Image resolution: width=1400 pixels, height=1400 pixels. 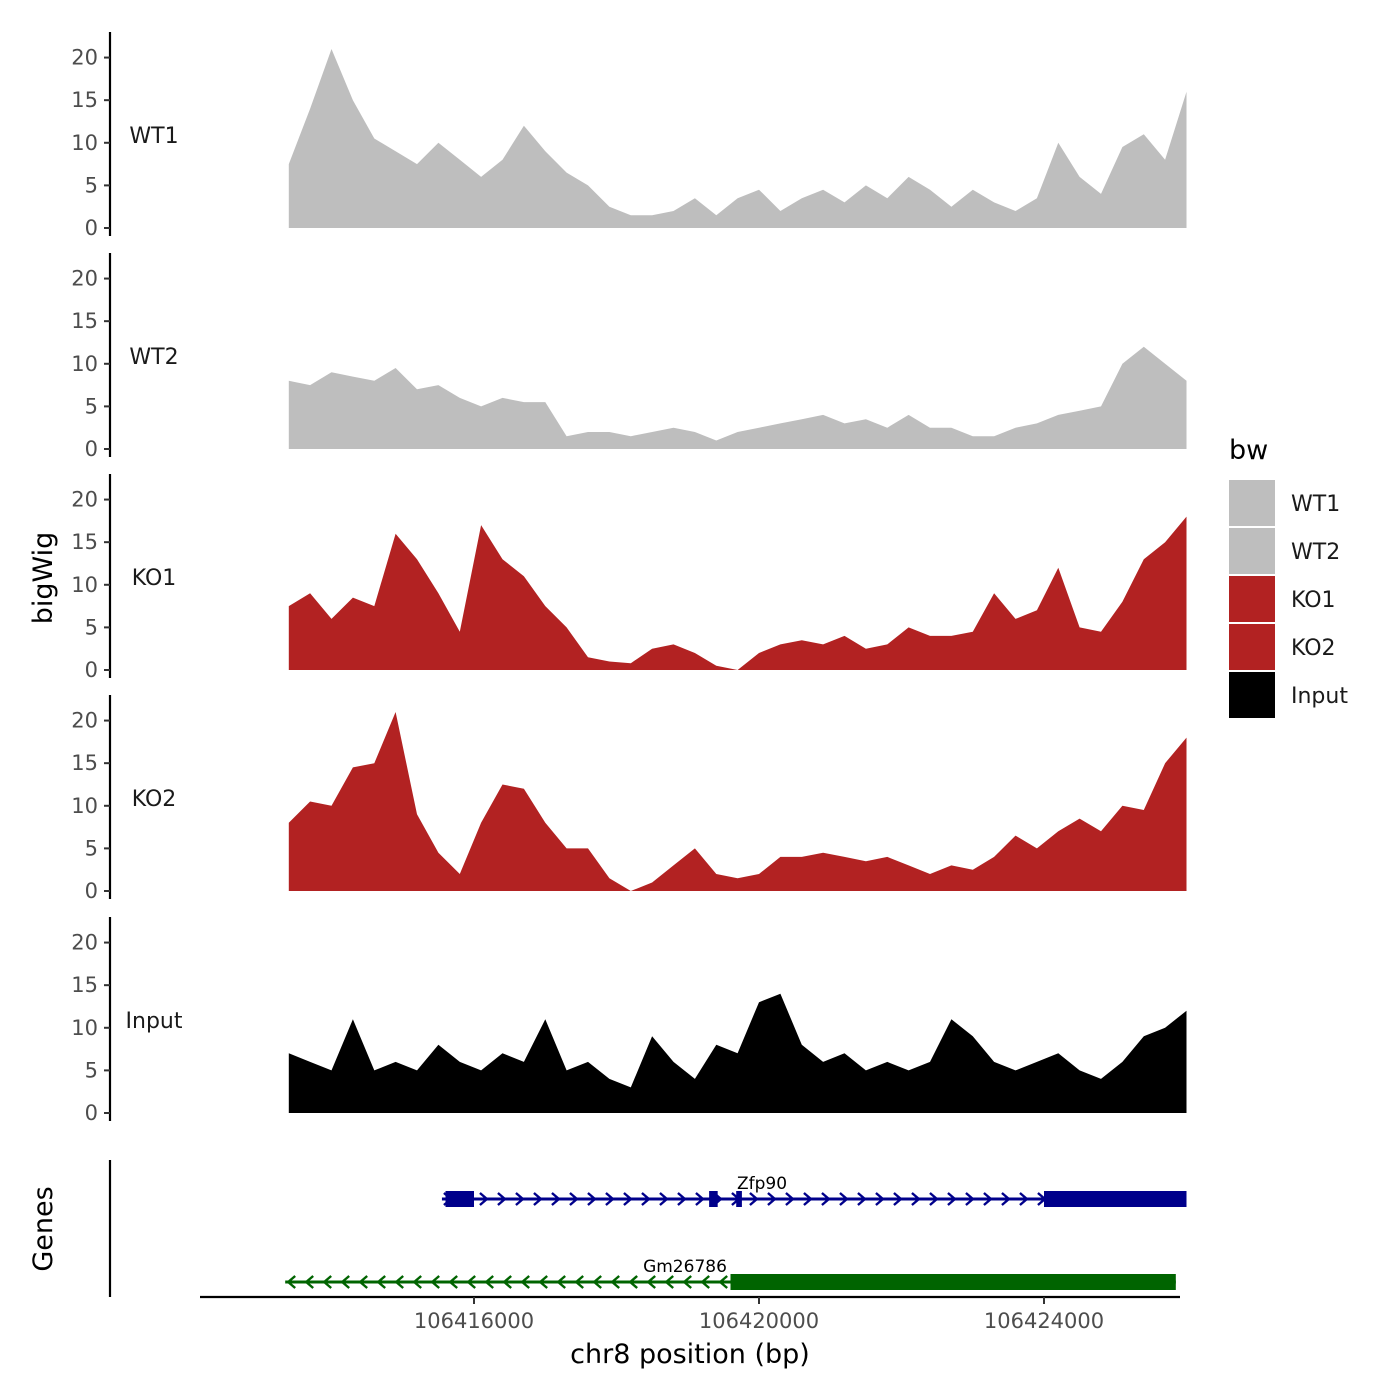 What do you see at coordinates (1313, 600) in the screenshot?
I see `legend-label-ko1: KO1` at bounding box center [1313, 600].